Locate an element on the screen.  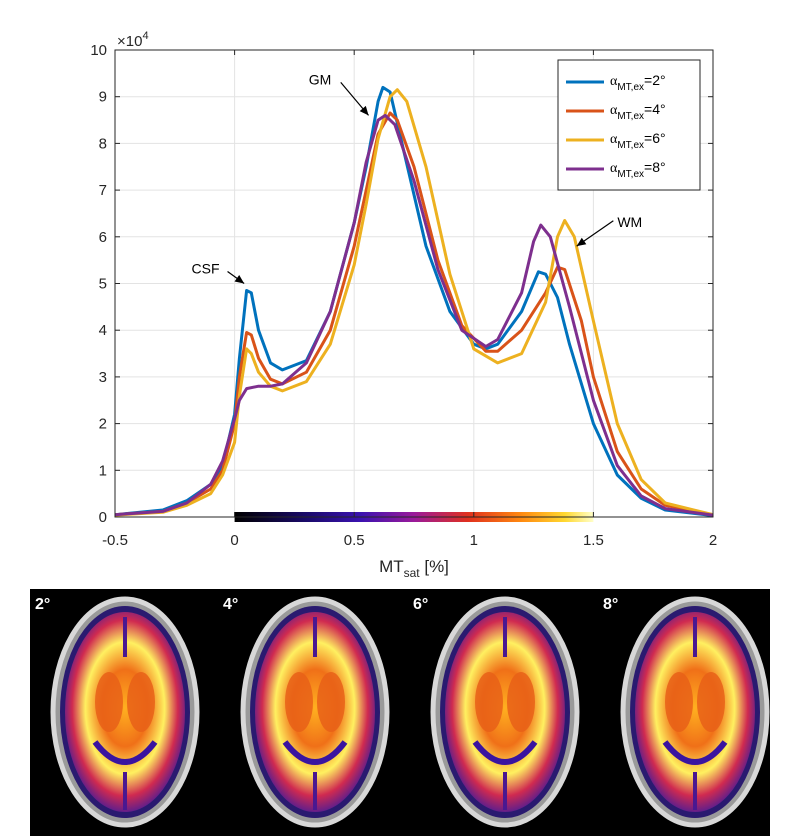
brain-image-1: 4° is located at coordinates (306, 712).